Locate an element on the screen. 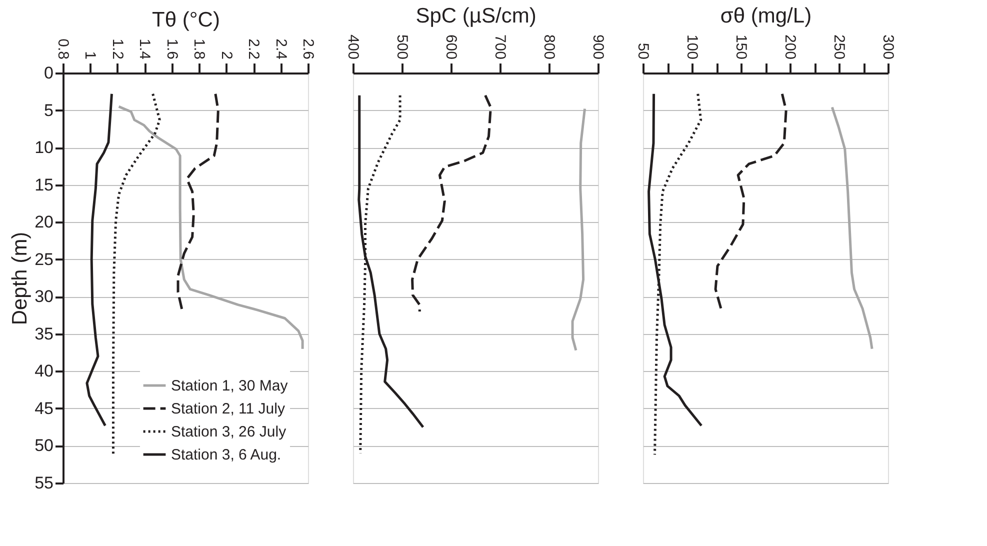  x-tick-label: 2.4 is located at coordinates (281, 49).